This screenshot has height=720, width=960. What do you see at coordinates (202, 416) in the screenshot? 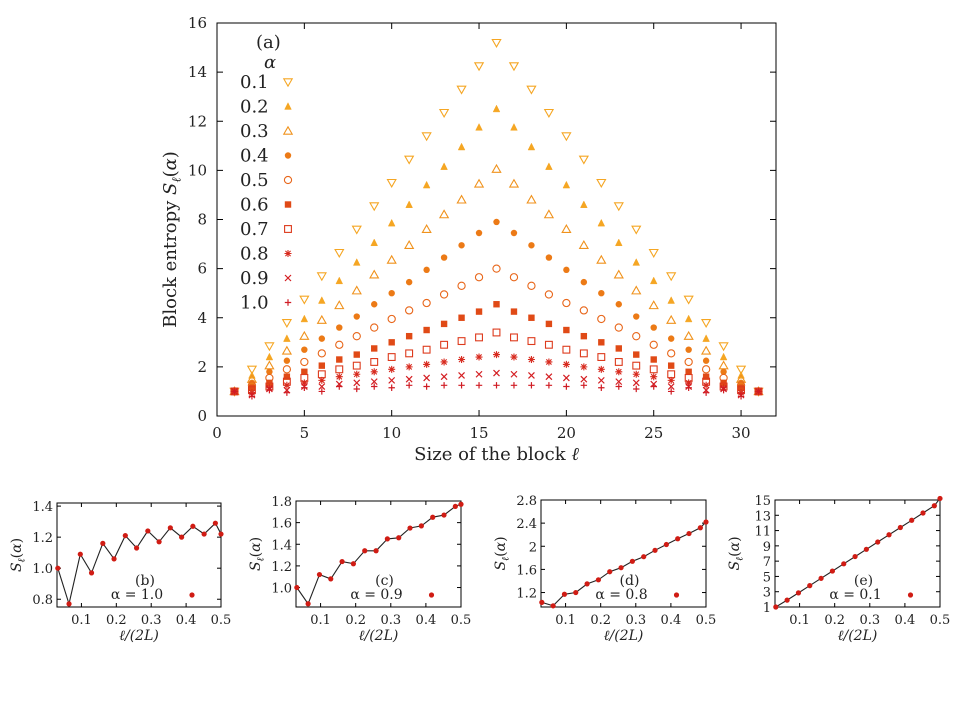
I see `y-tick-label: 0` at bounding box center [202, 416].